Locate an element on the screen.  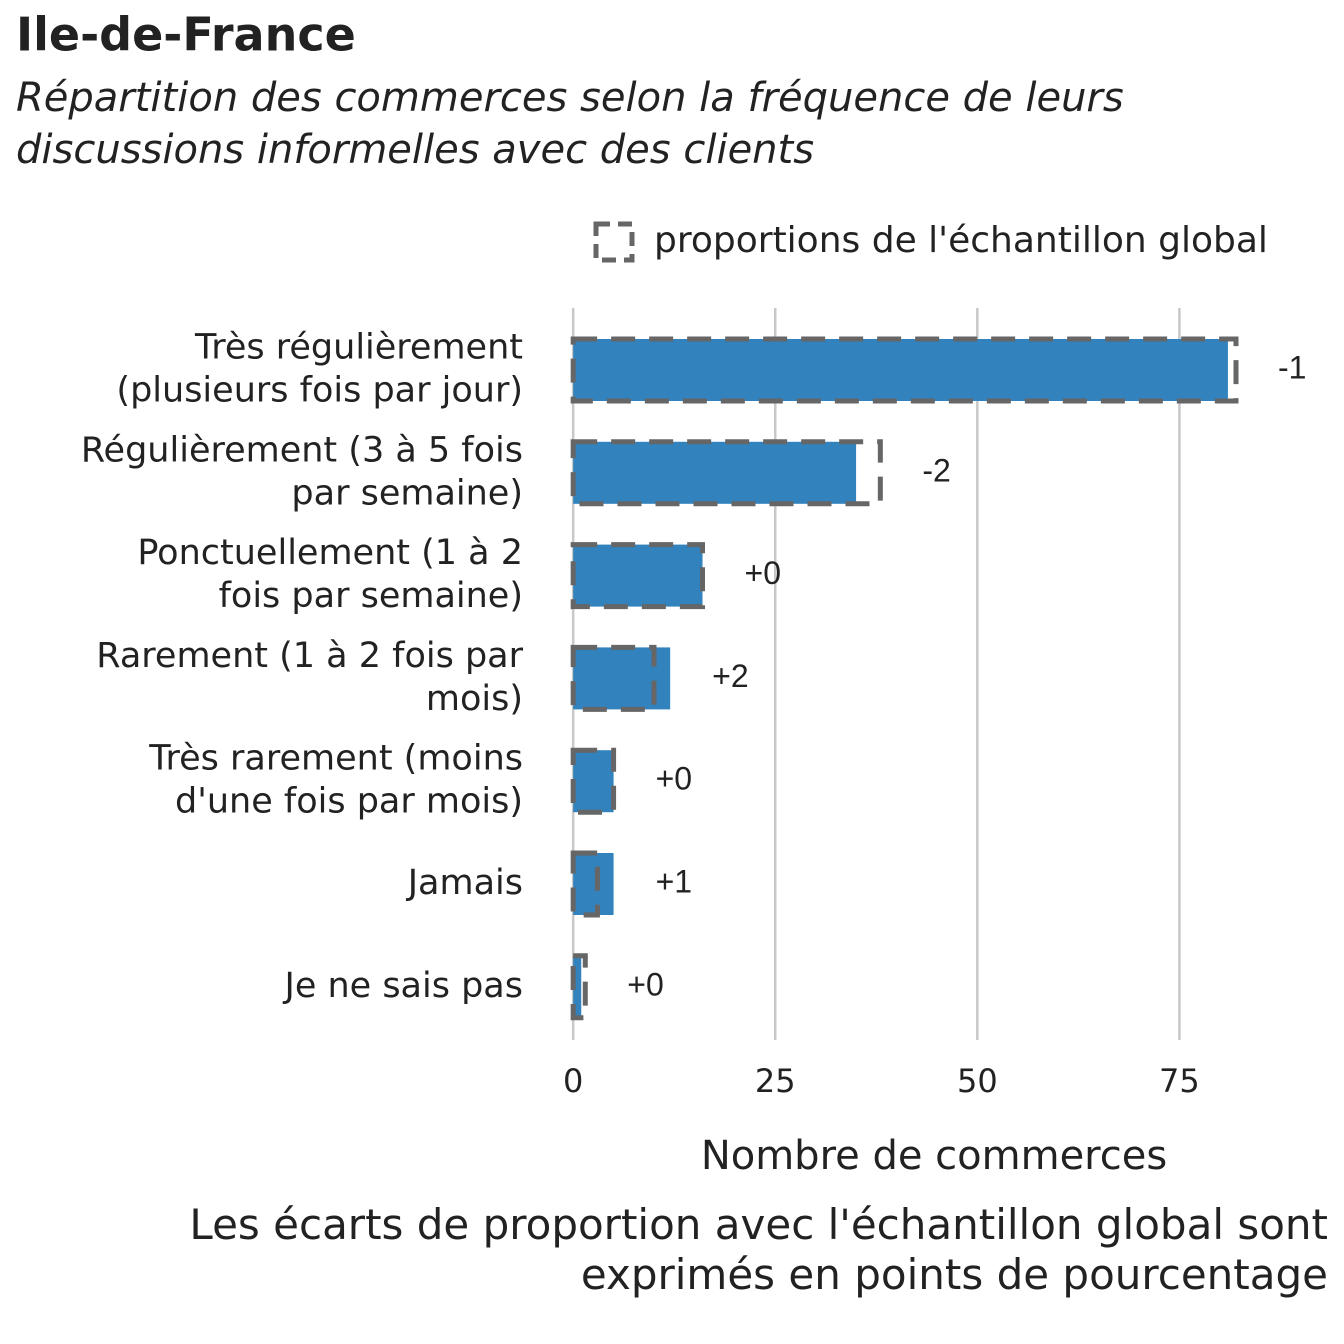
x-tick-label: 0 is located at coordinates (573, 1081).